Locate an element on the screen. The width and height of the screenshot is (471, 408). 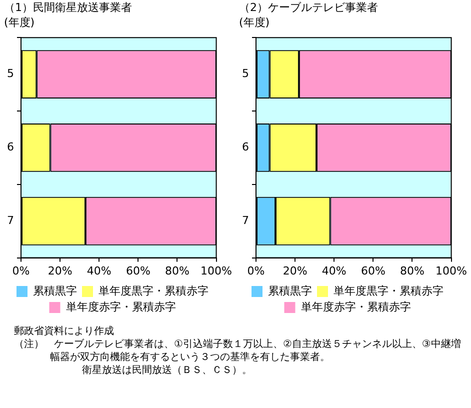
chart-title: （2）ケーブルテレビ事業者 is located at coordinates (308, 7).